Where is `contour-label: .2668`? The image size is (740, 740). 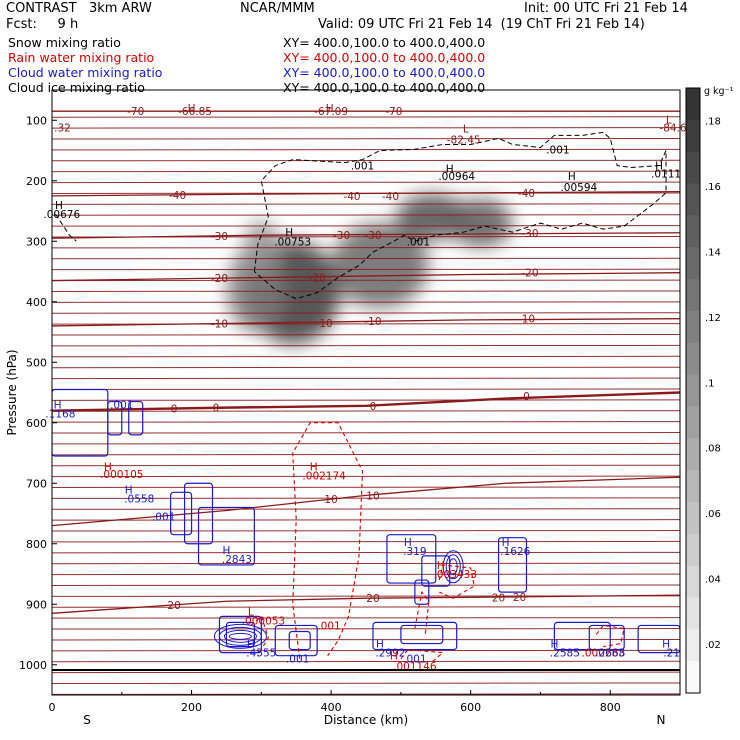
contour-label: .2668 is located at coordinates (610, 654).